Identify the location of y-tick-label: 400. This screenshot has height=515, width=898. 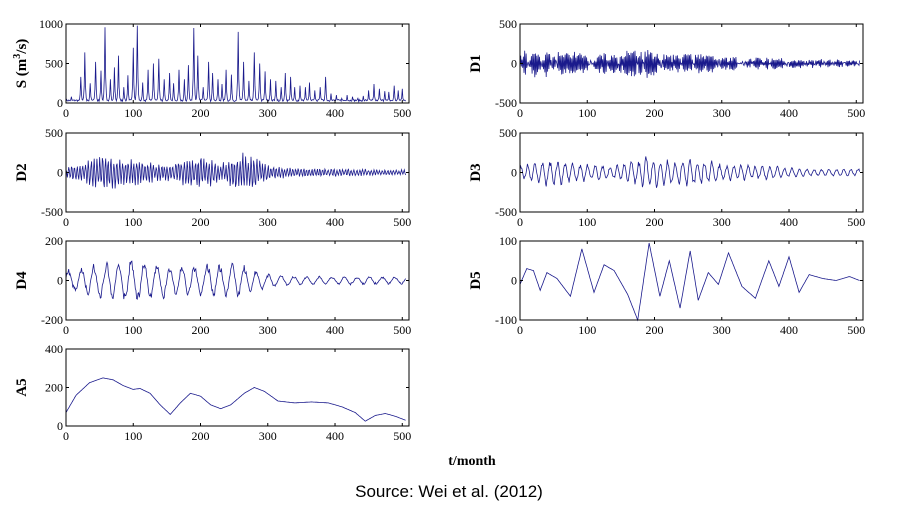
(54, 349).